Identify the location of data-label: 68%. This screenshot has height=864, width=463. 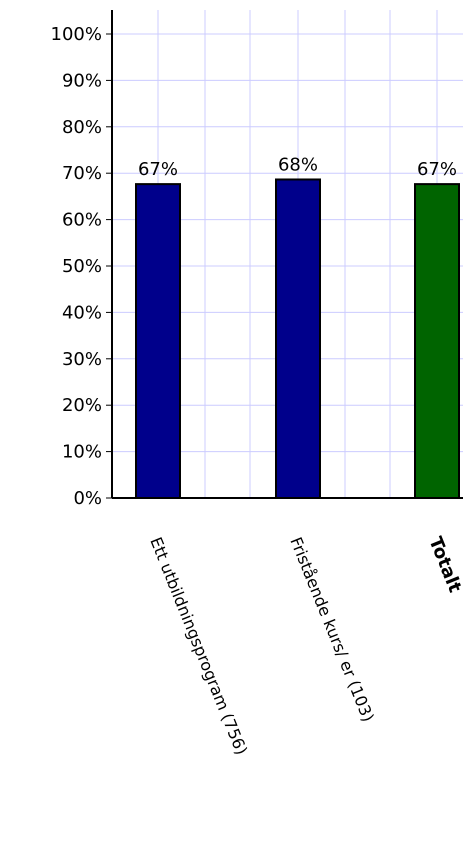
(298, 164).